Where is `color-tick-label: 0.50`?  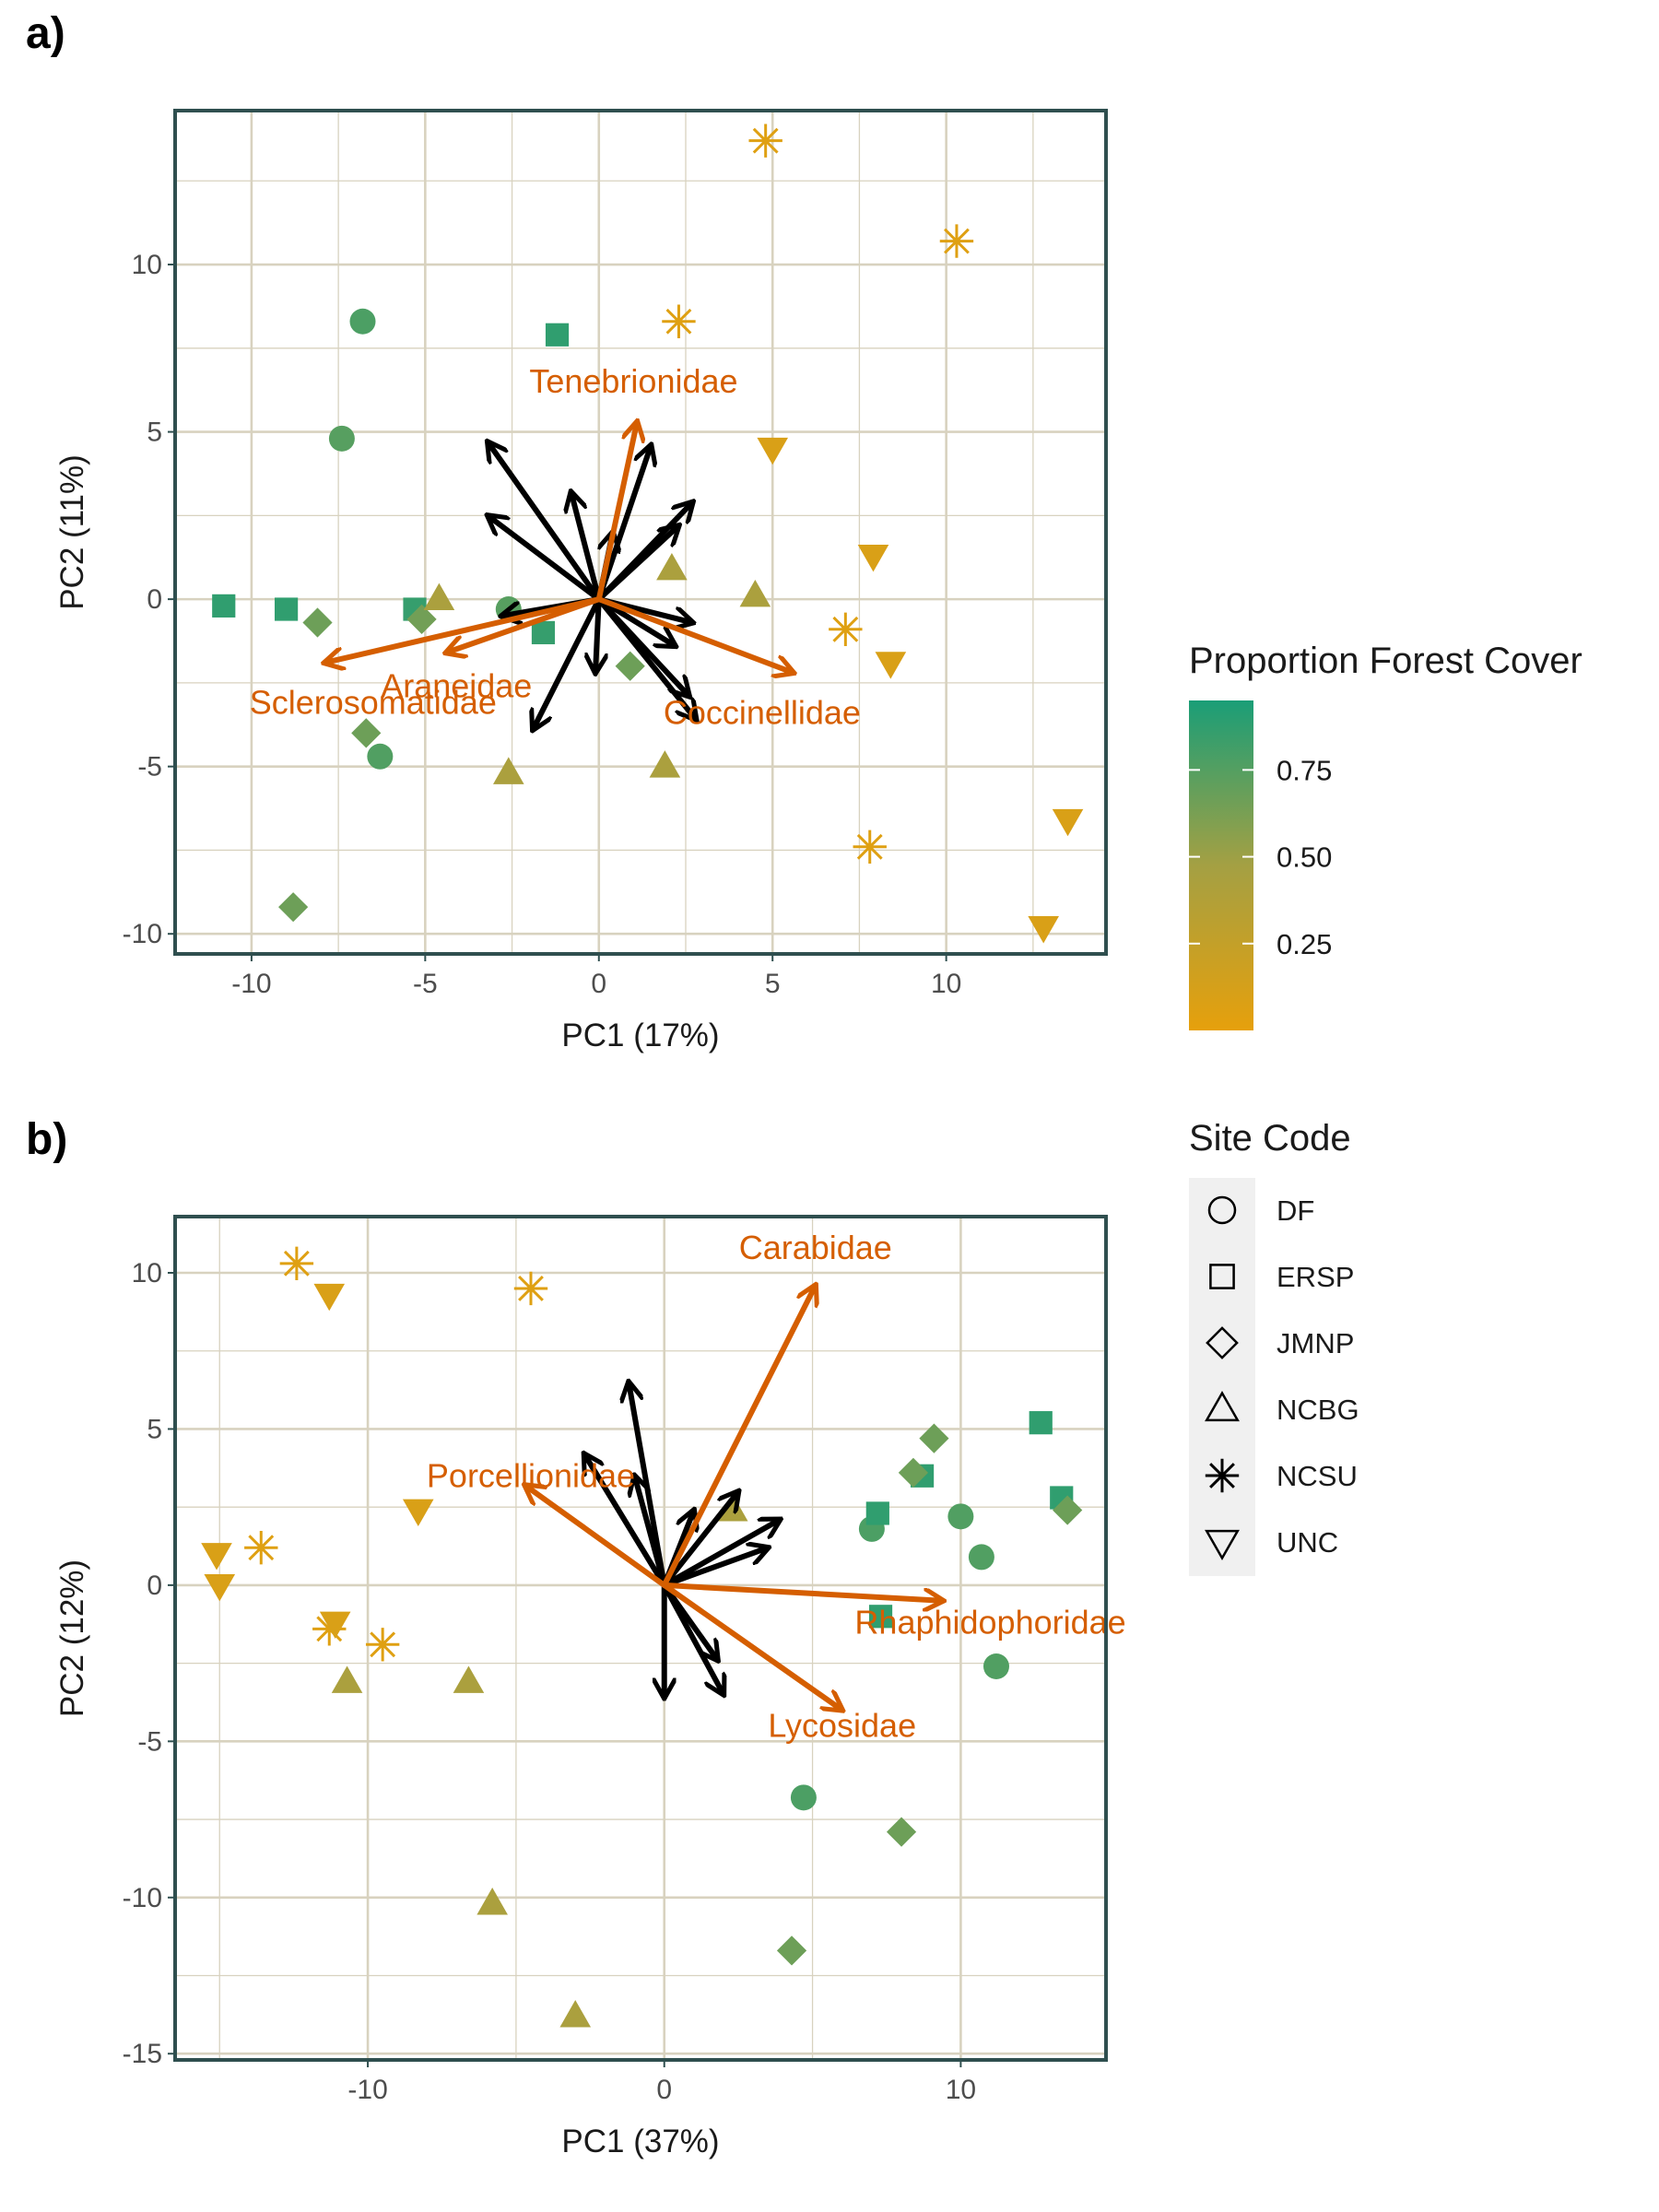
color-tick-label: 0.50 is located at coordinates (1304, 857).